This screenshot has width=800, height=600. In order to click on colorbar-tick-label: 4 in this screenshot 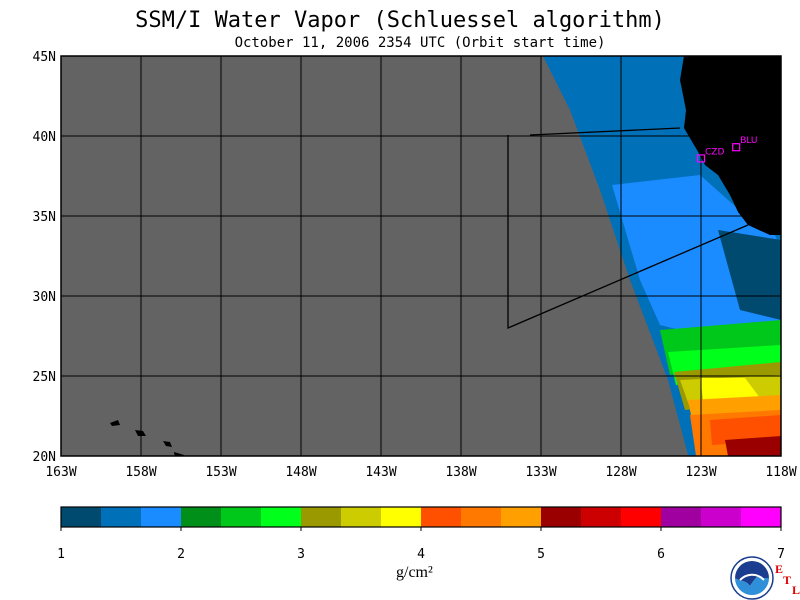, I will do `click(421, 554)`.